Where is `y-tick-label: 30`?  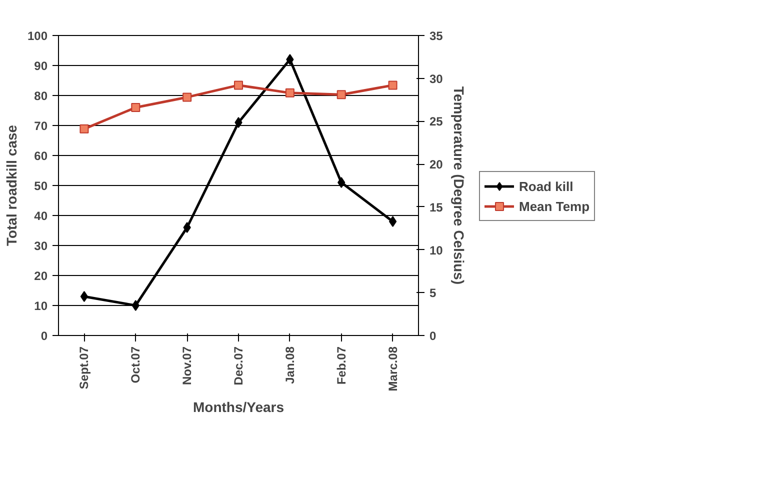 y-tick-label: 30 is located at coordinates (41, 246).